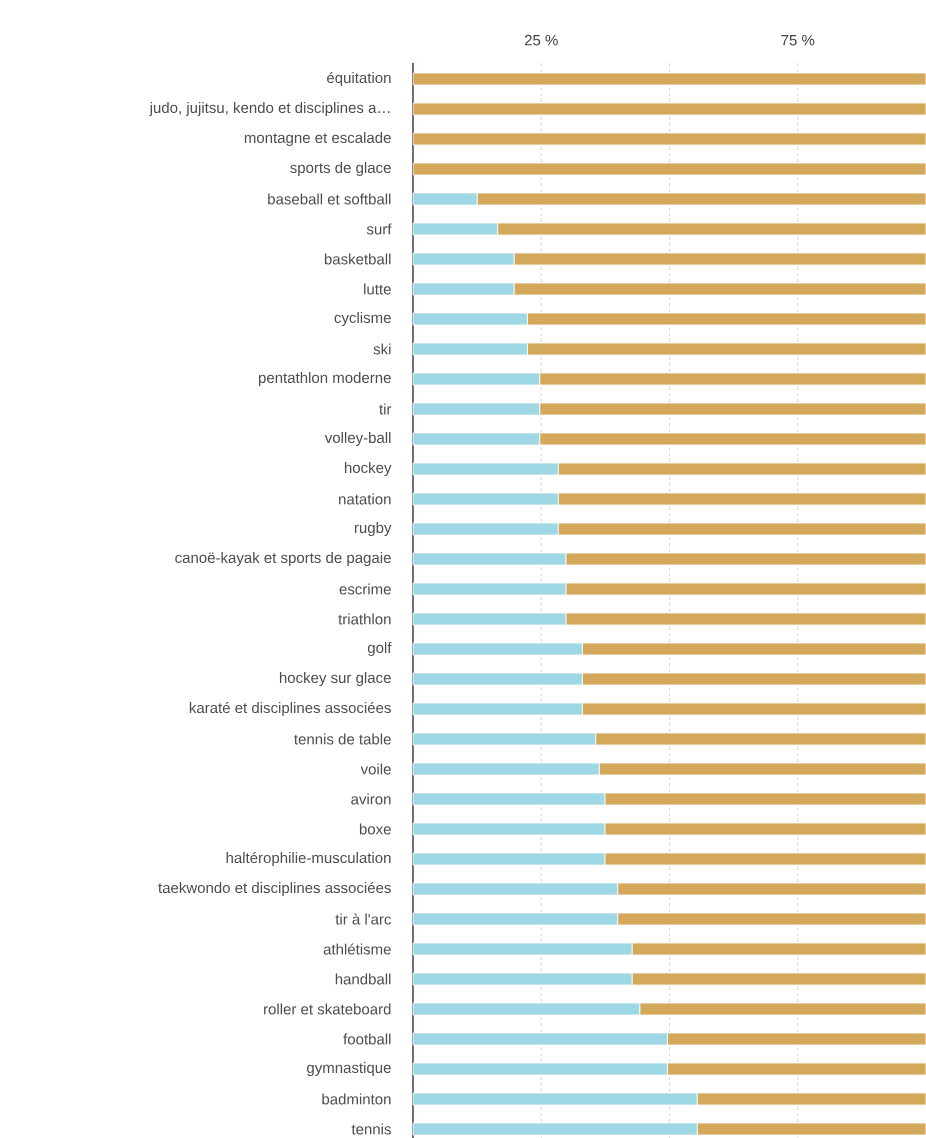 The image size is (926, 1138). I want to click on y-tick-label: rugby, so click(373, 529).